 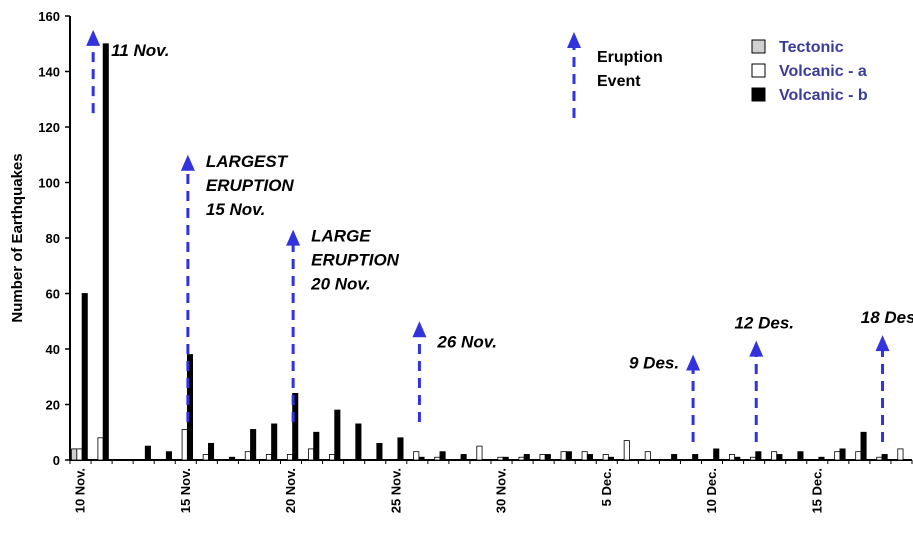 What do you see at coordinates (80, 490) in the screenshot?
I see `x-tick-label: 10 Nov.` at bounding box center [80, 490].